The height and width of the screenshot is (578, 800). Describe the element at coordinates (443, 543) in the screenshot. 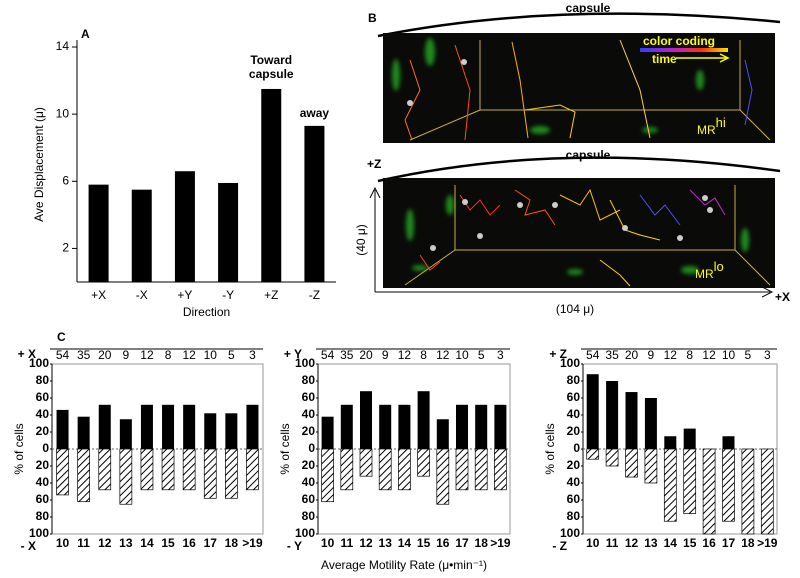

I see `x-tick-label: 16` at that location.